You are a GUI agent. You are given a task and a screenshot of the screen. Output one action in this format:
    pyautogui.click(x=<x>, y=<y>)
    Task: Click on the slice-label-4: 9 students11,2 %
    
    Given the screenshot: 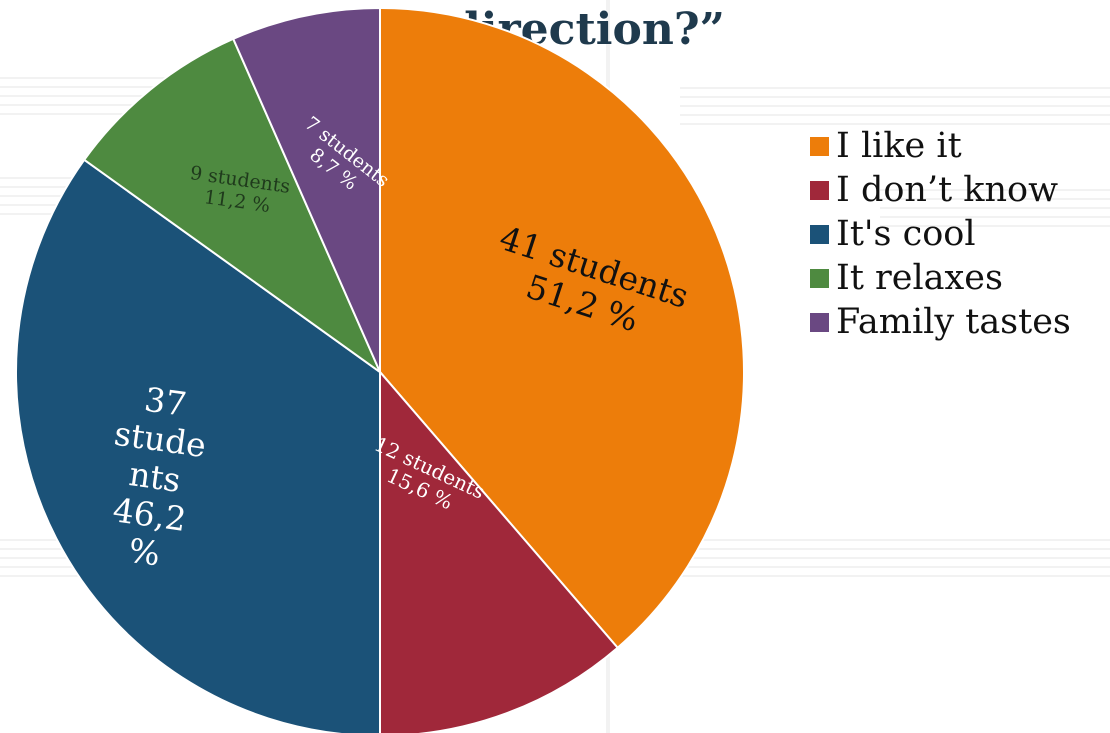 What is the action you would take?
    pyautogui.click(x=239, y=190)
    